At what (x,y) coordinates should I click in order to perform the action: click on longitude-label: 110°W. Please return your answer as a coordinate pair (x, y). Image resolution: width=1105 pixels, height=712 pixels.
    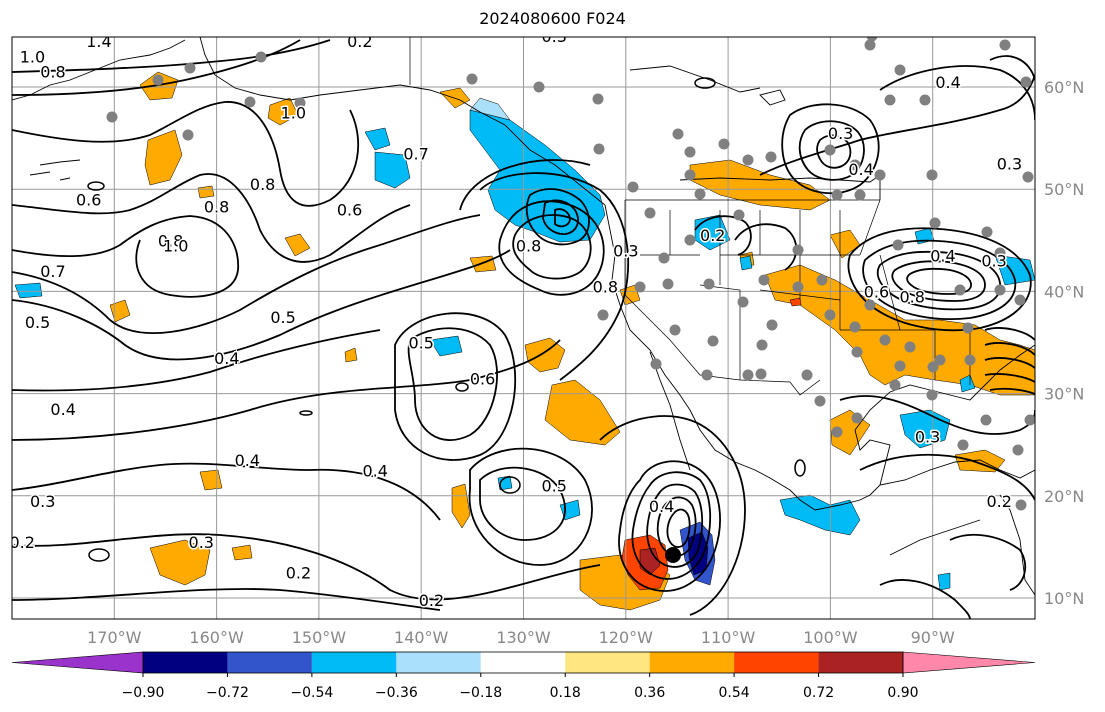
    Looking at the image, I should click on (728, 637).